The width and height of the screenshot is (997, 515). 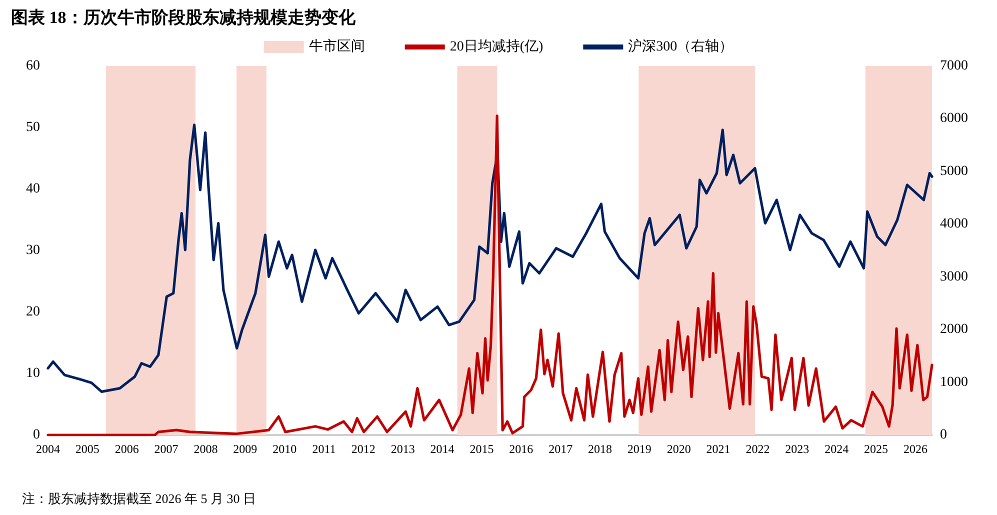 I want to click on y2-tick-label: 7000, so click(x=954, y=66).